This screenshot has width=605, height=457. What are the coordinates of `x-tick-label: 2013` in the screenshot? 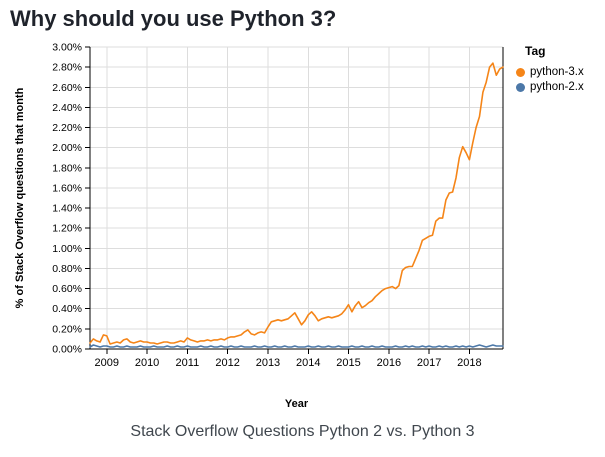 It's located at (268, 363).